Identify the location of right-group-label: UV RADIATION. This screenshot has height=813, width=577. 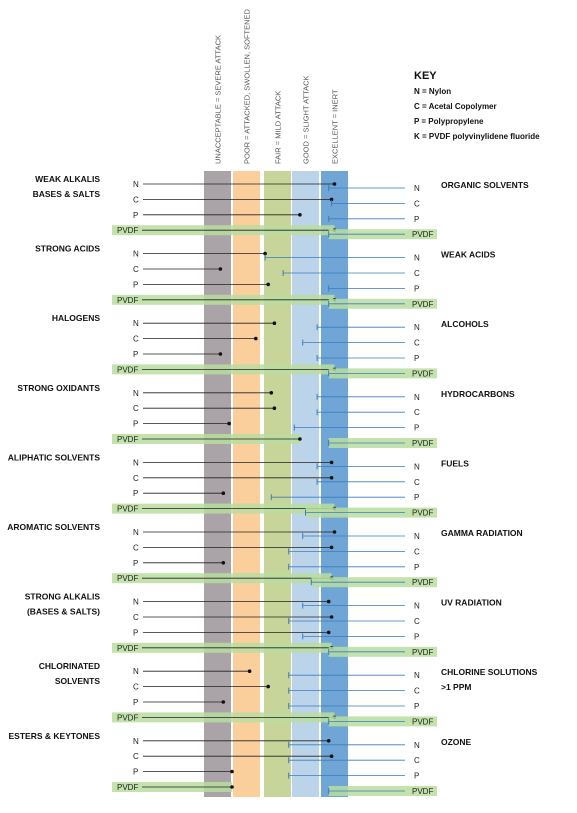
(471, 603).